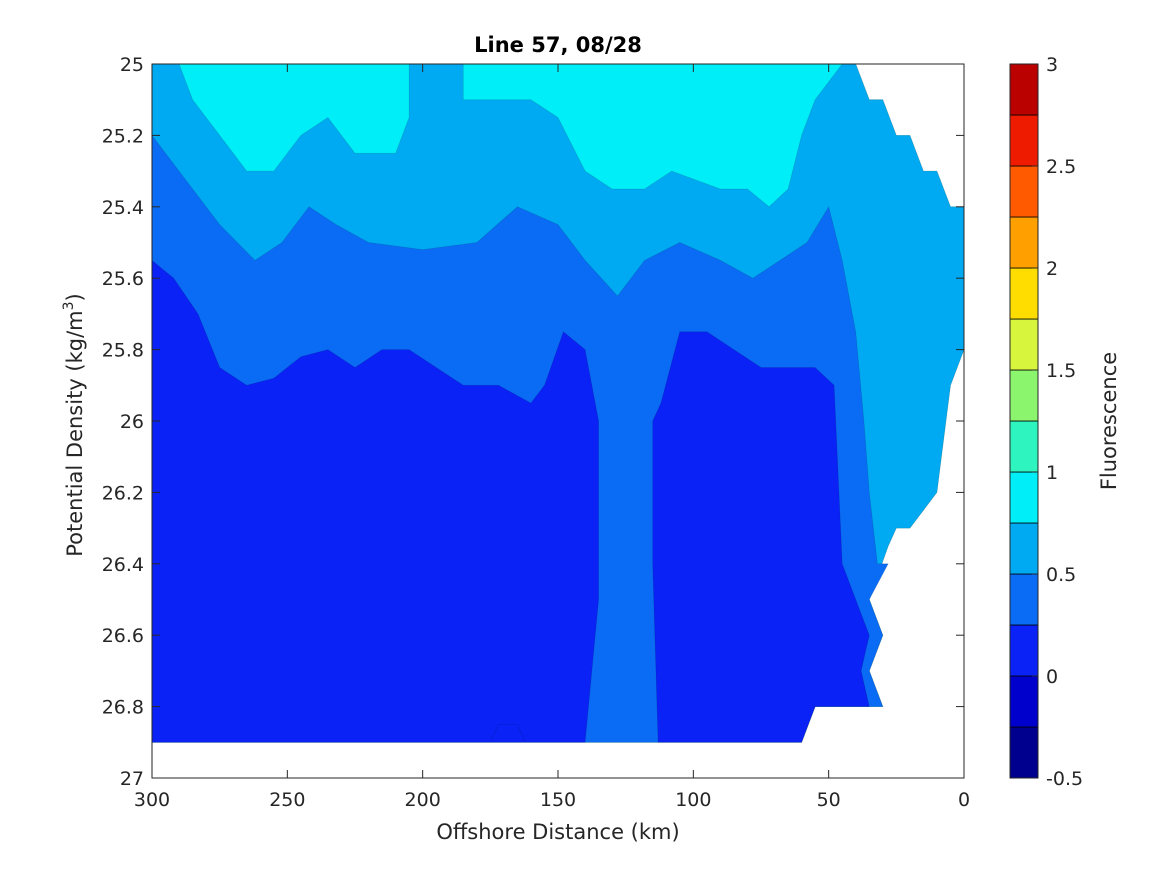 This screenshot has height=875, width=1167. Describe the element at coordinates (1064, 779) in the screenshot. I see `colorbar-tick-label: -0.5` at that location.